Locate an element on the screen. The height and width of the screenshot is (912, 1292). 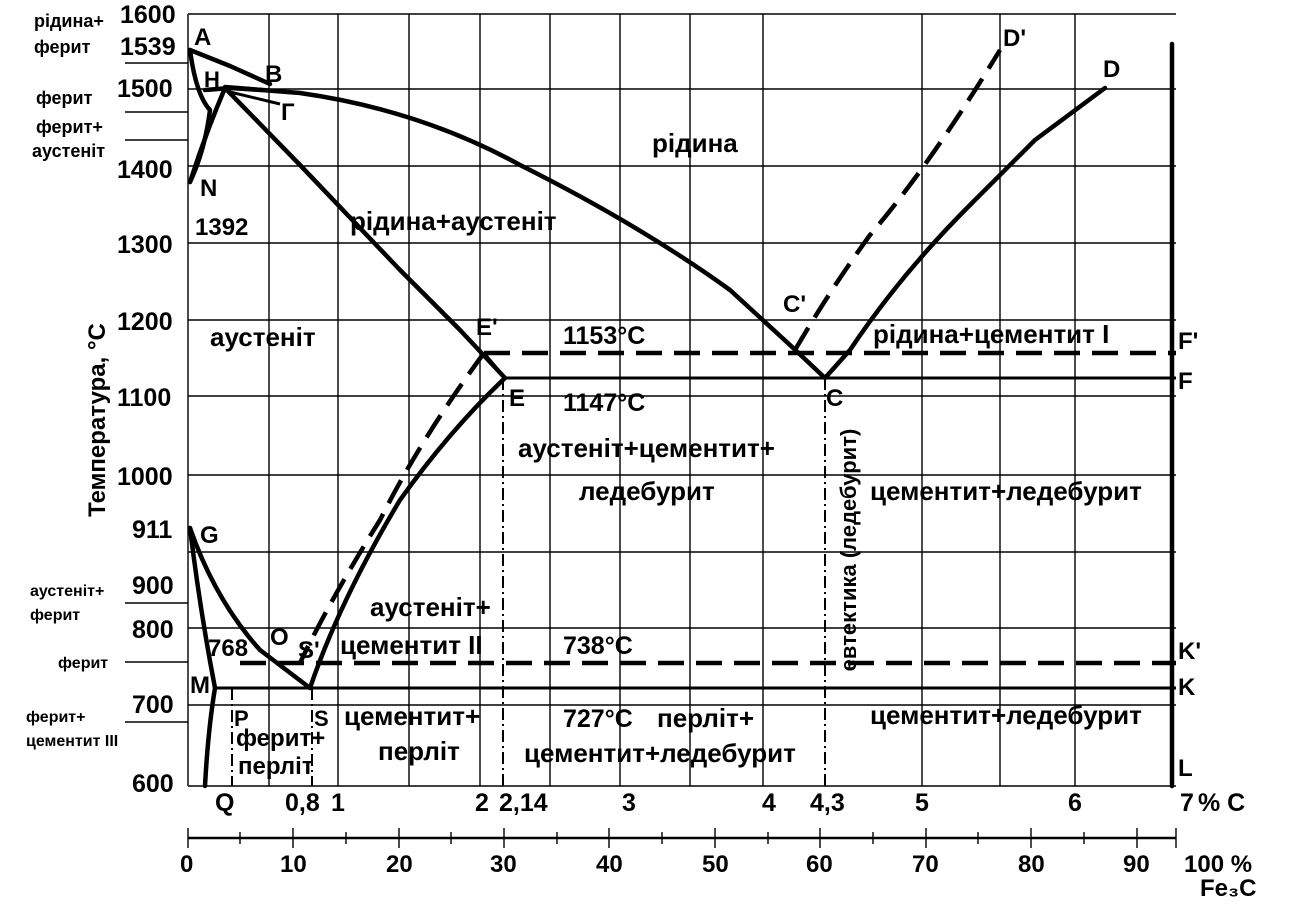
region-label: ледебурит is located at coordinates (647, 491).